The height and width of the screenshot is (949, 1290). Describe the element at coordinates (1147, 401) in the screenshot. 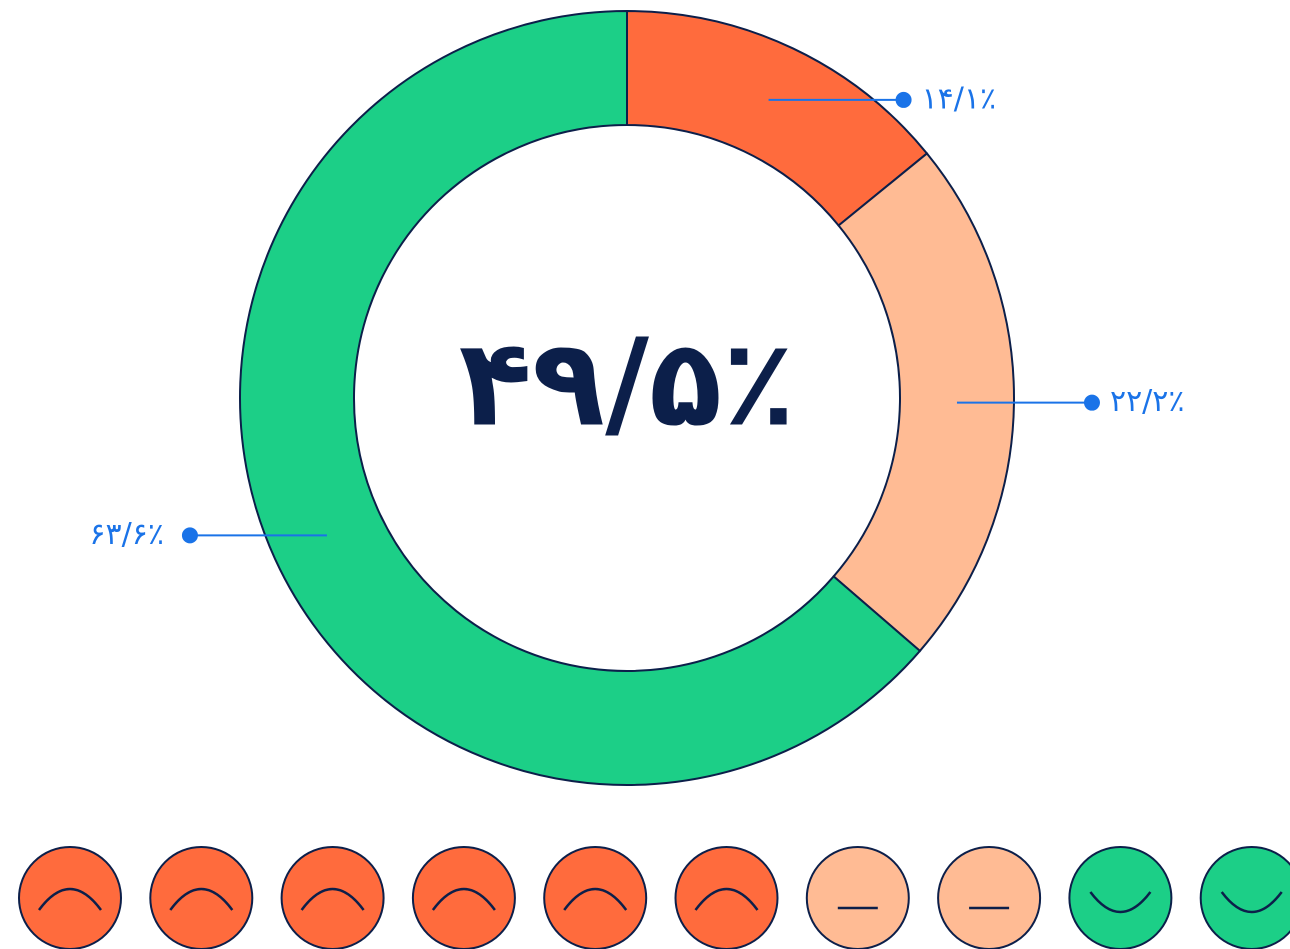

I see `value-label: ۲۲/۲٪` at that location.